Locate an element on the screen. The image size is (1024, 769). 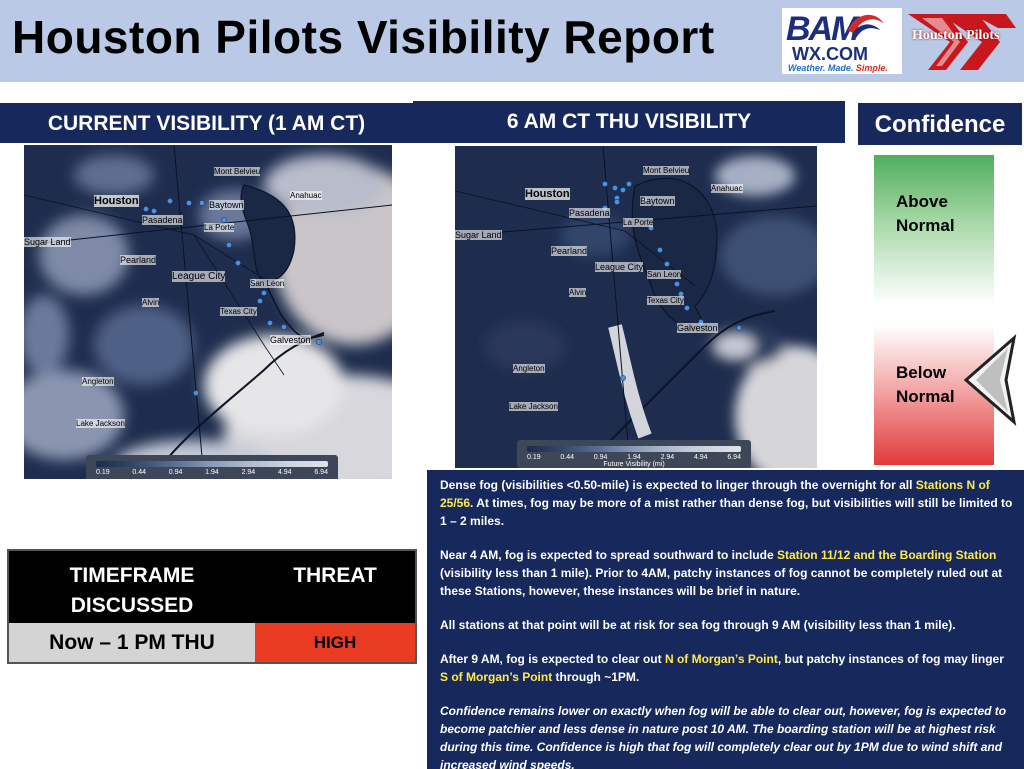
houston-pilots-logo-text: Houston Pilots is located at coordinates (956, 35).